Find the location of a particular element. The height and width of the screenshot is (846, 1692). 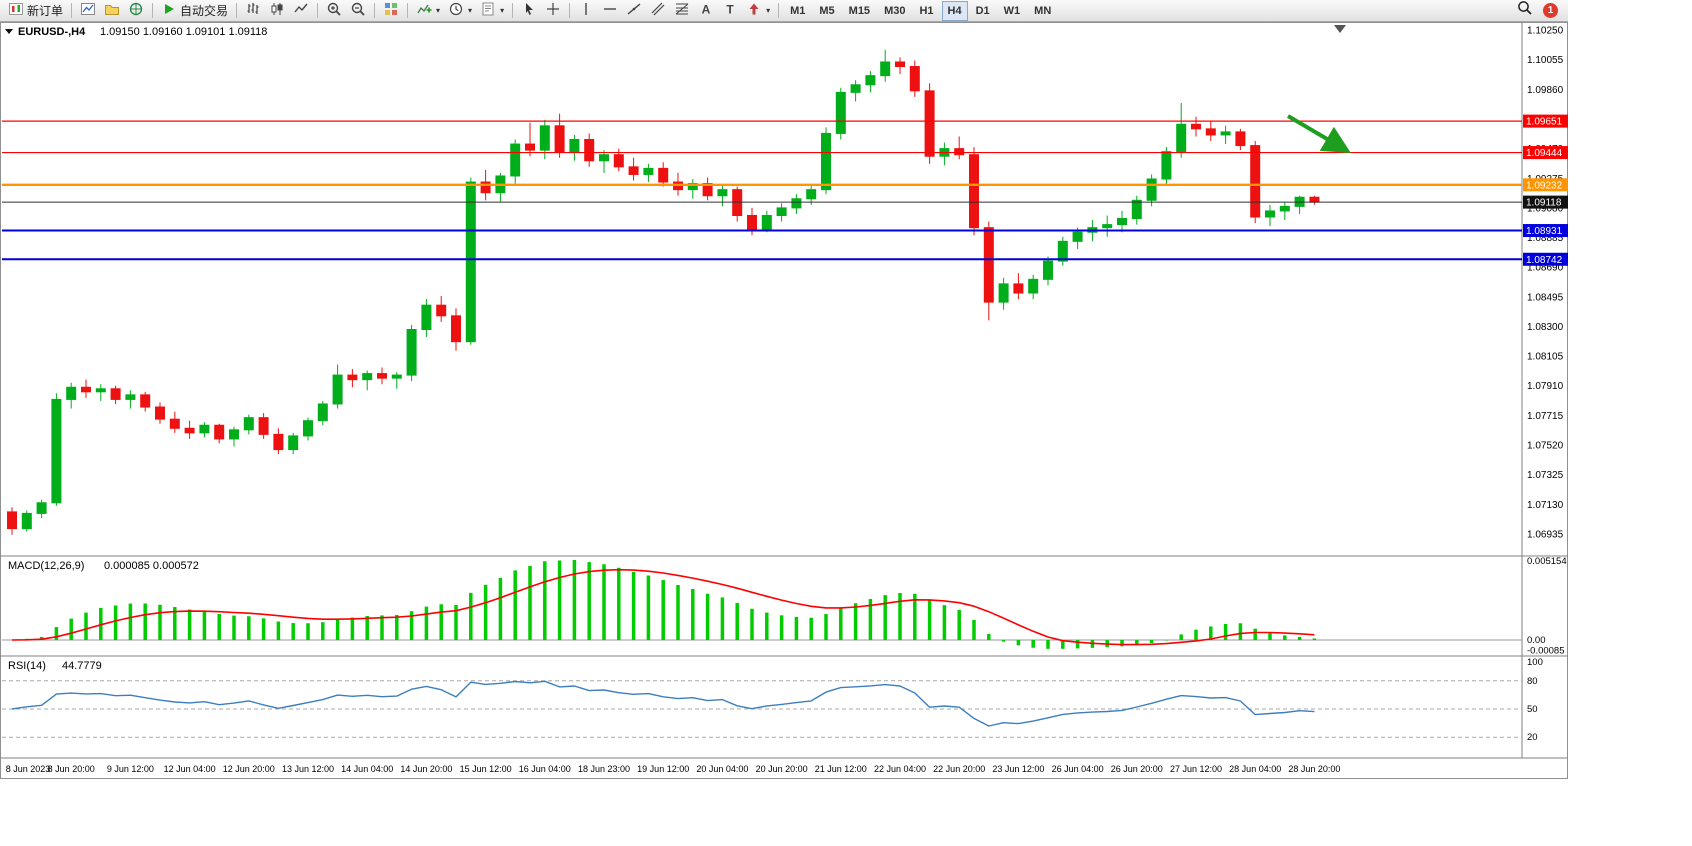

chart-shift-marker is located at coordinates (1340, 29).